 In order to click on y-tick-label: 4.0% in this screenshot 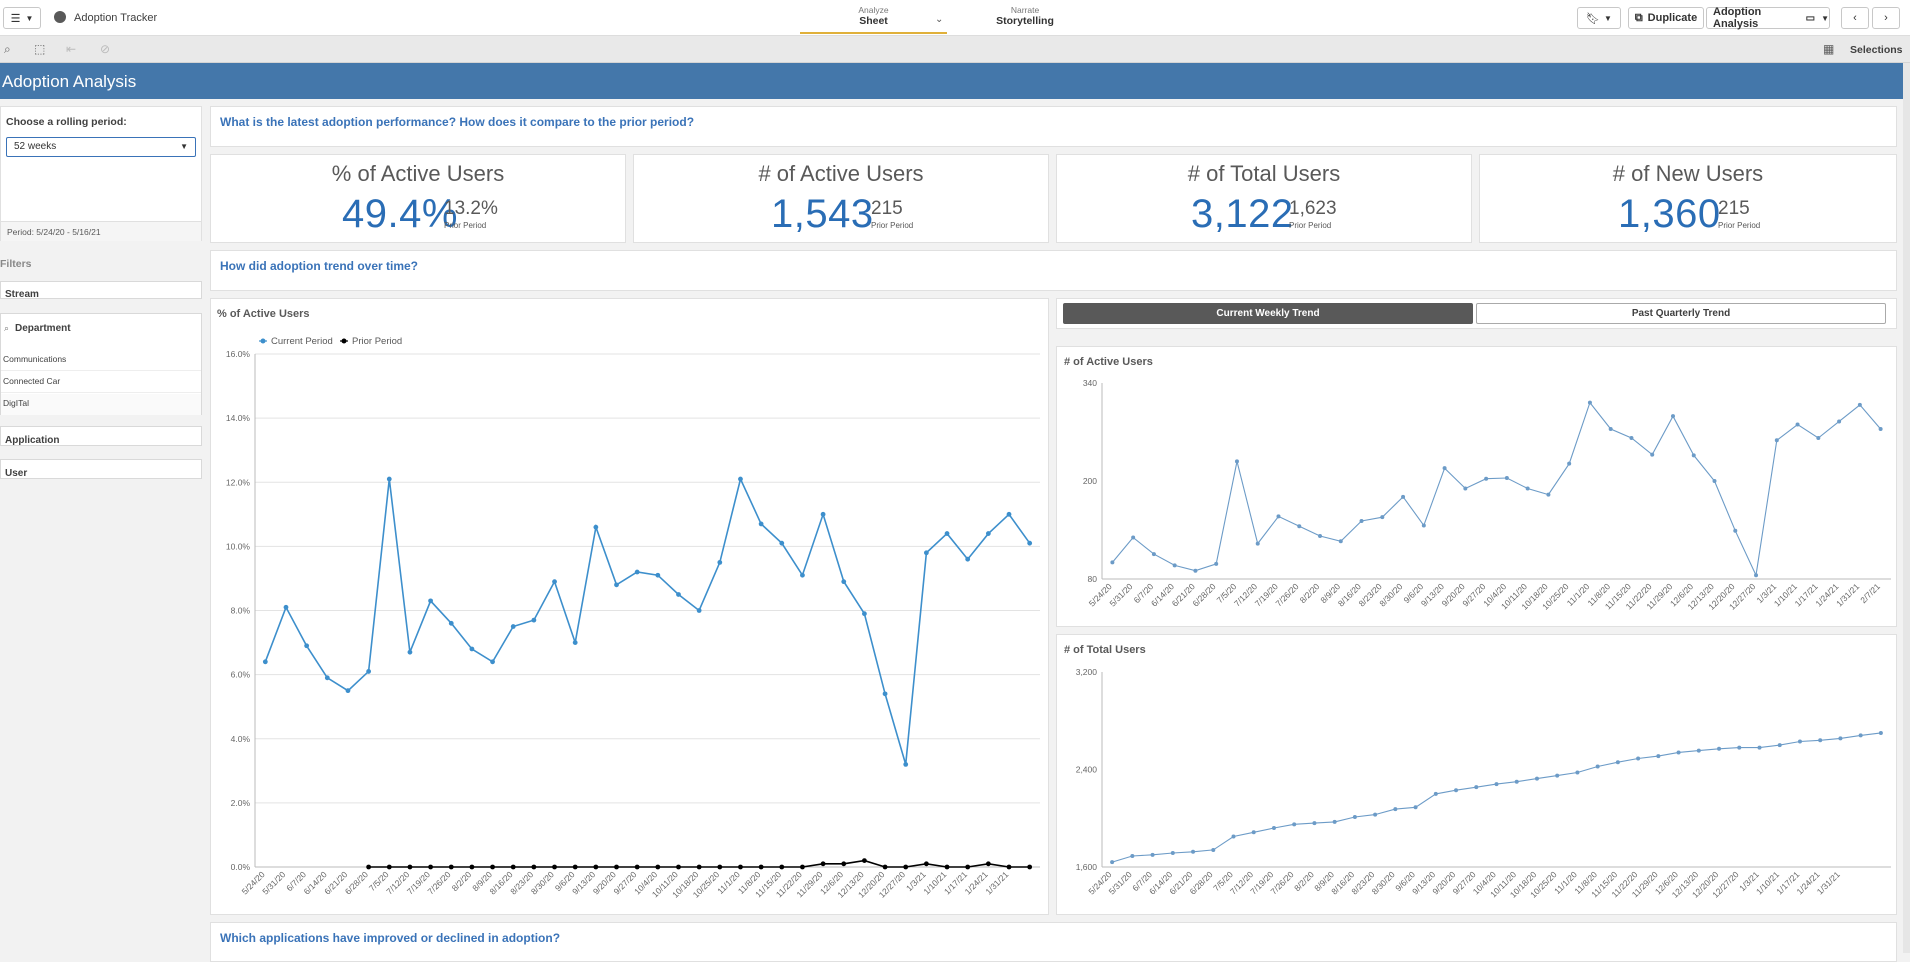, I will do `click(241, 739)`.